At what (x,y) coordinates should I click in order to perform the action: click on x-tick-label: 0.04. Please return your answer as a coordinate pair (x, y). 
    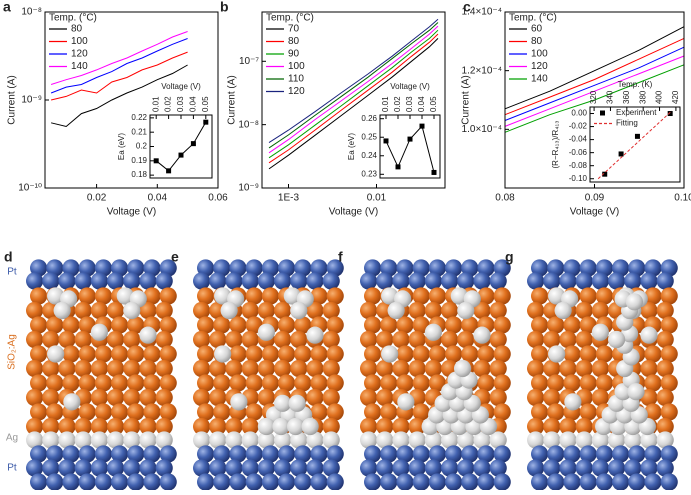
    Looking at the image, I should click on (421, 104).